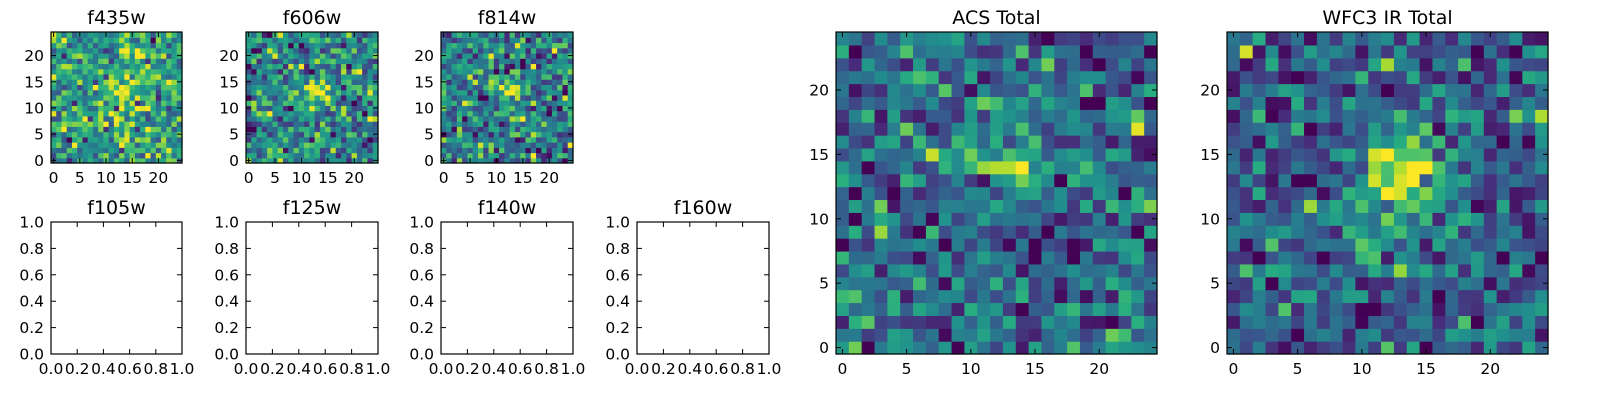  What do you see at coordinates (234, 161) in the screenshot?
I see `y-tick-label: 0` at bounding box center [234, 161].